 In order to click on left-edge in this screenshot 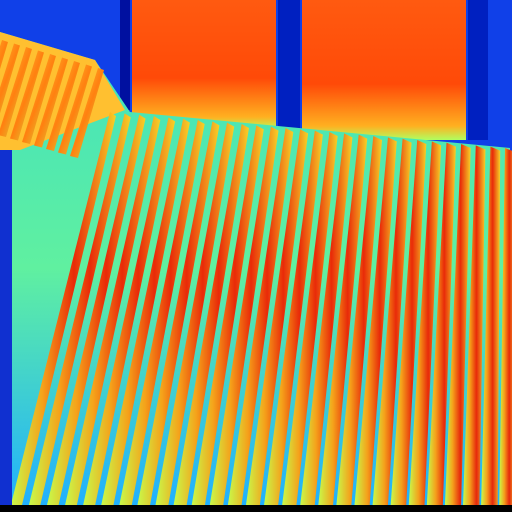, I will do `click(6, 327)`.